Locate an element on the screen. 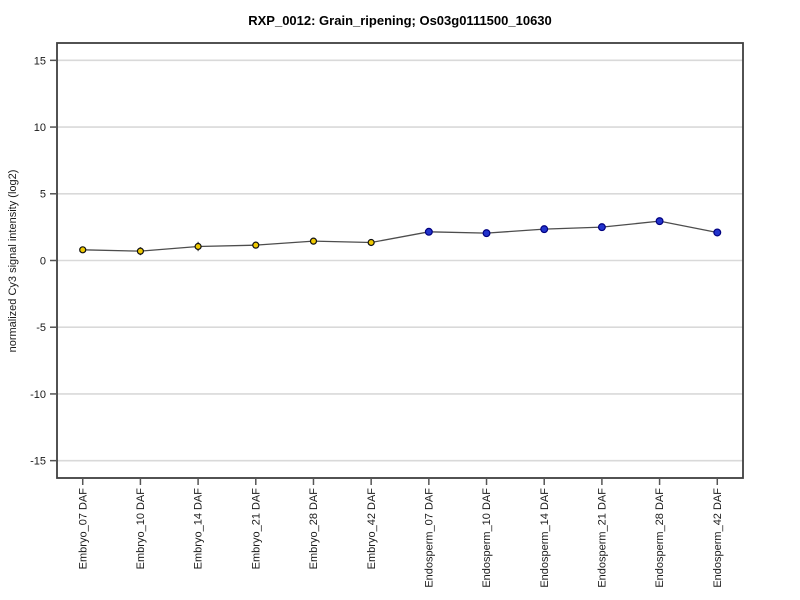 The image size is (800, 600). x-category-label: Embryo_21 DAF is located at coordinates (256, 529).